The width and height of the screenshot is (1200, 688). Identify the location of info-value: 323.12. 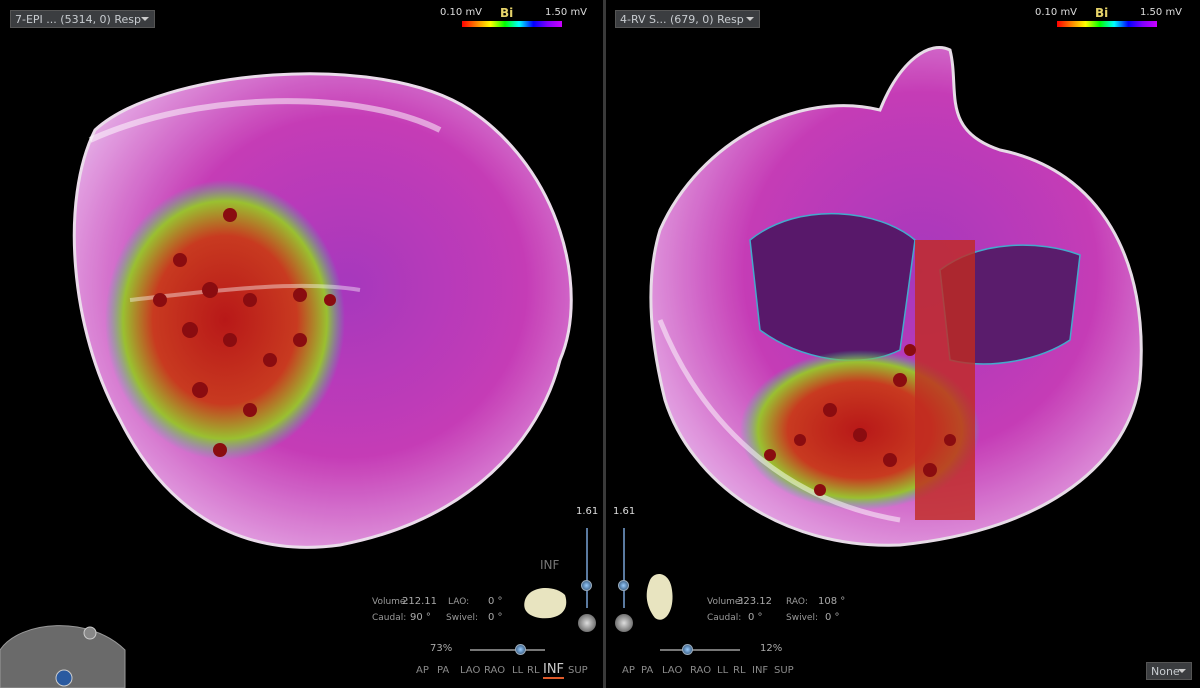
(754, 601).